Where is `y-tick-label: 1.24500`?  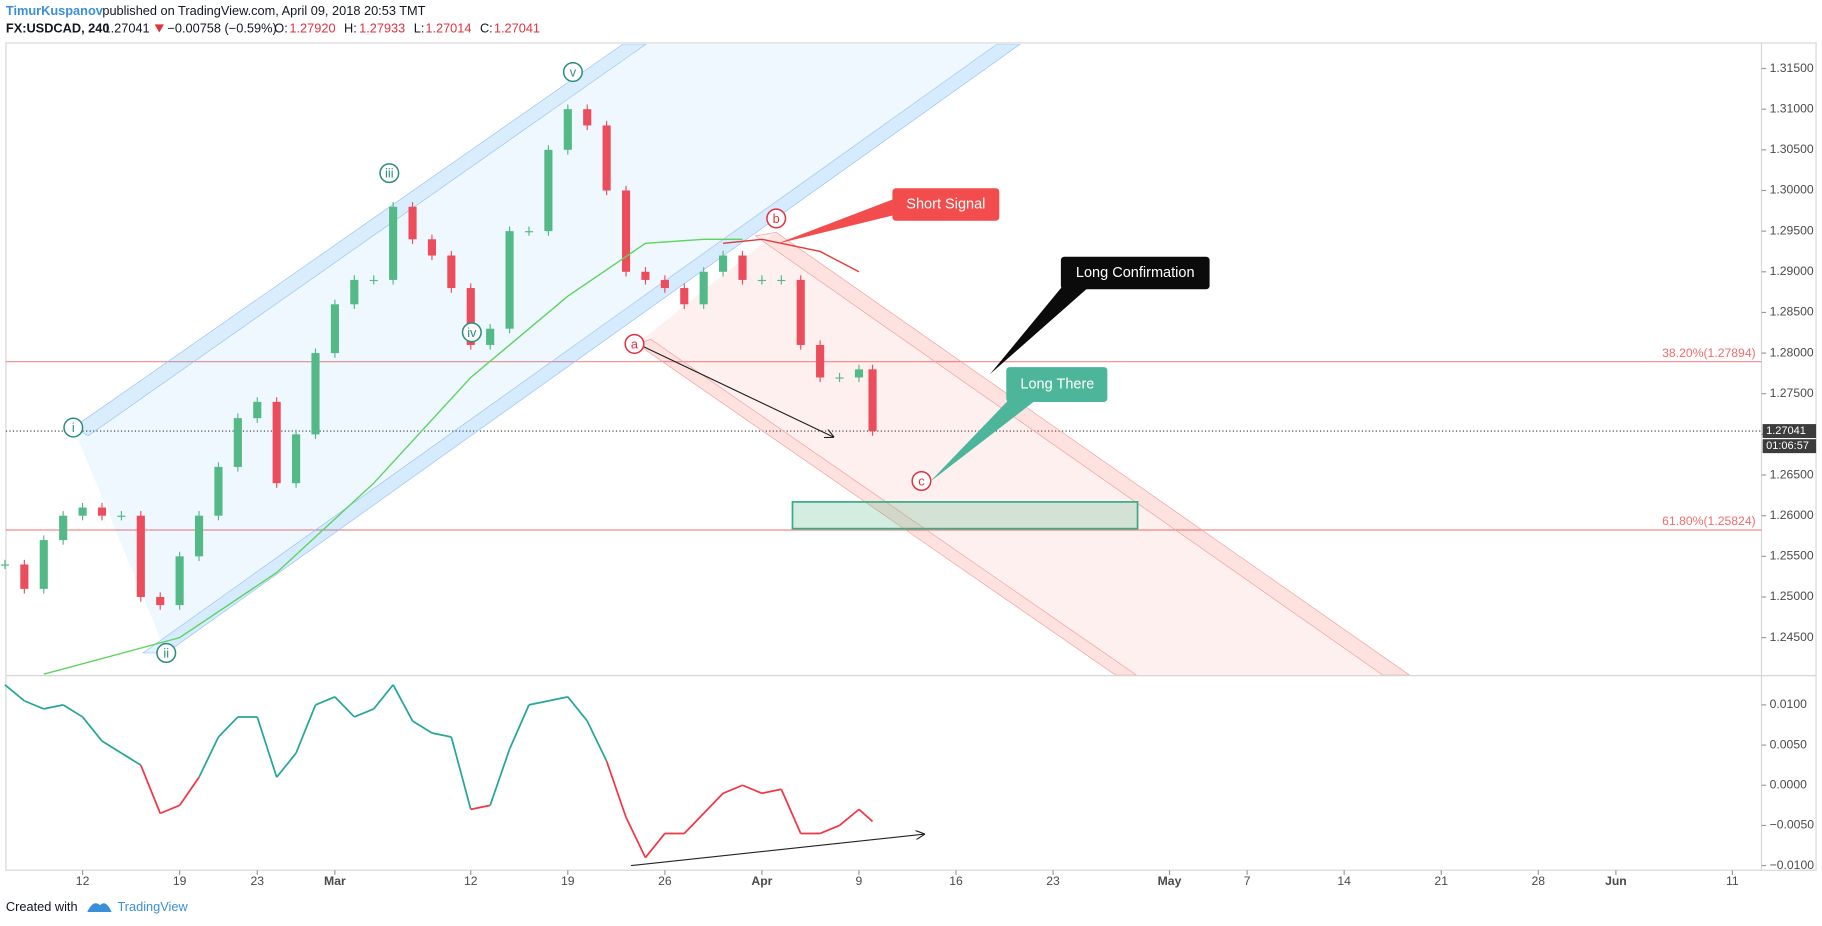 y-tick-label: 1.24500 is located at coordinates (1792, 637).